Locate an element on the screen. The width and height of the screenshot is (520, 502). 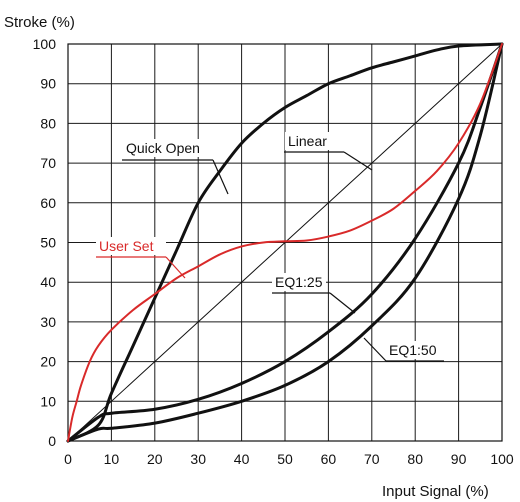
y-tick-label: 70 is located at coordinates (48, 163).